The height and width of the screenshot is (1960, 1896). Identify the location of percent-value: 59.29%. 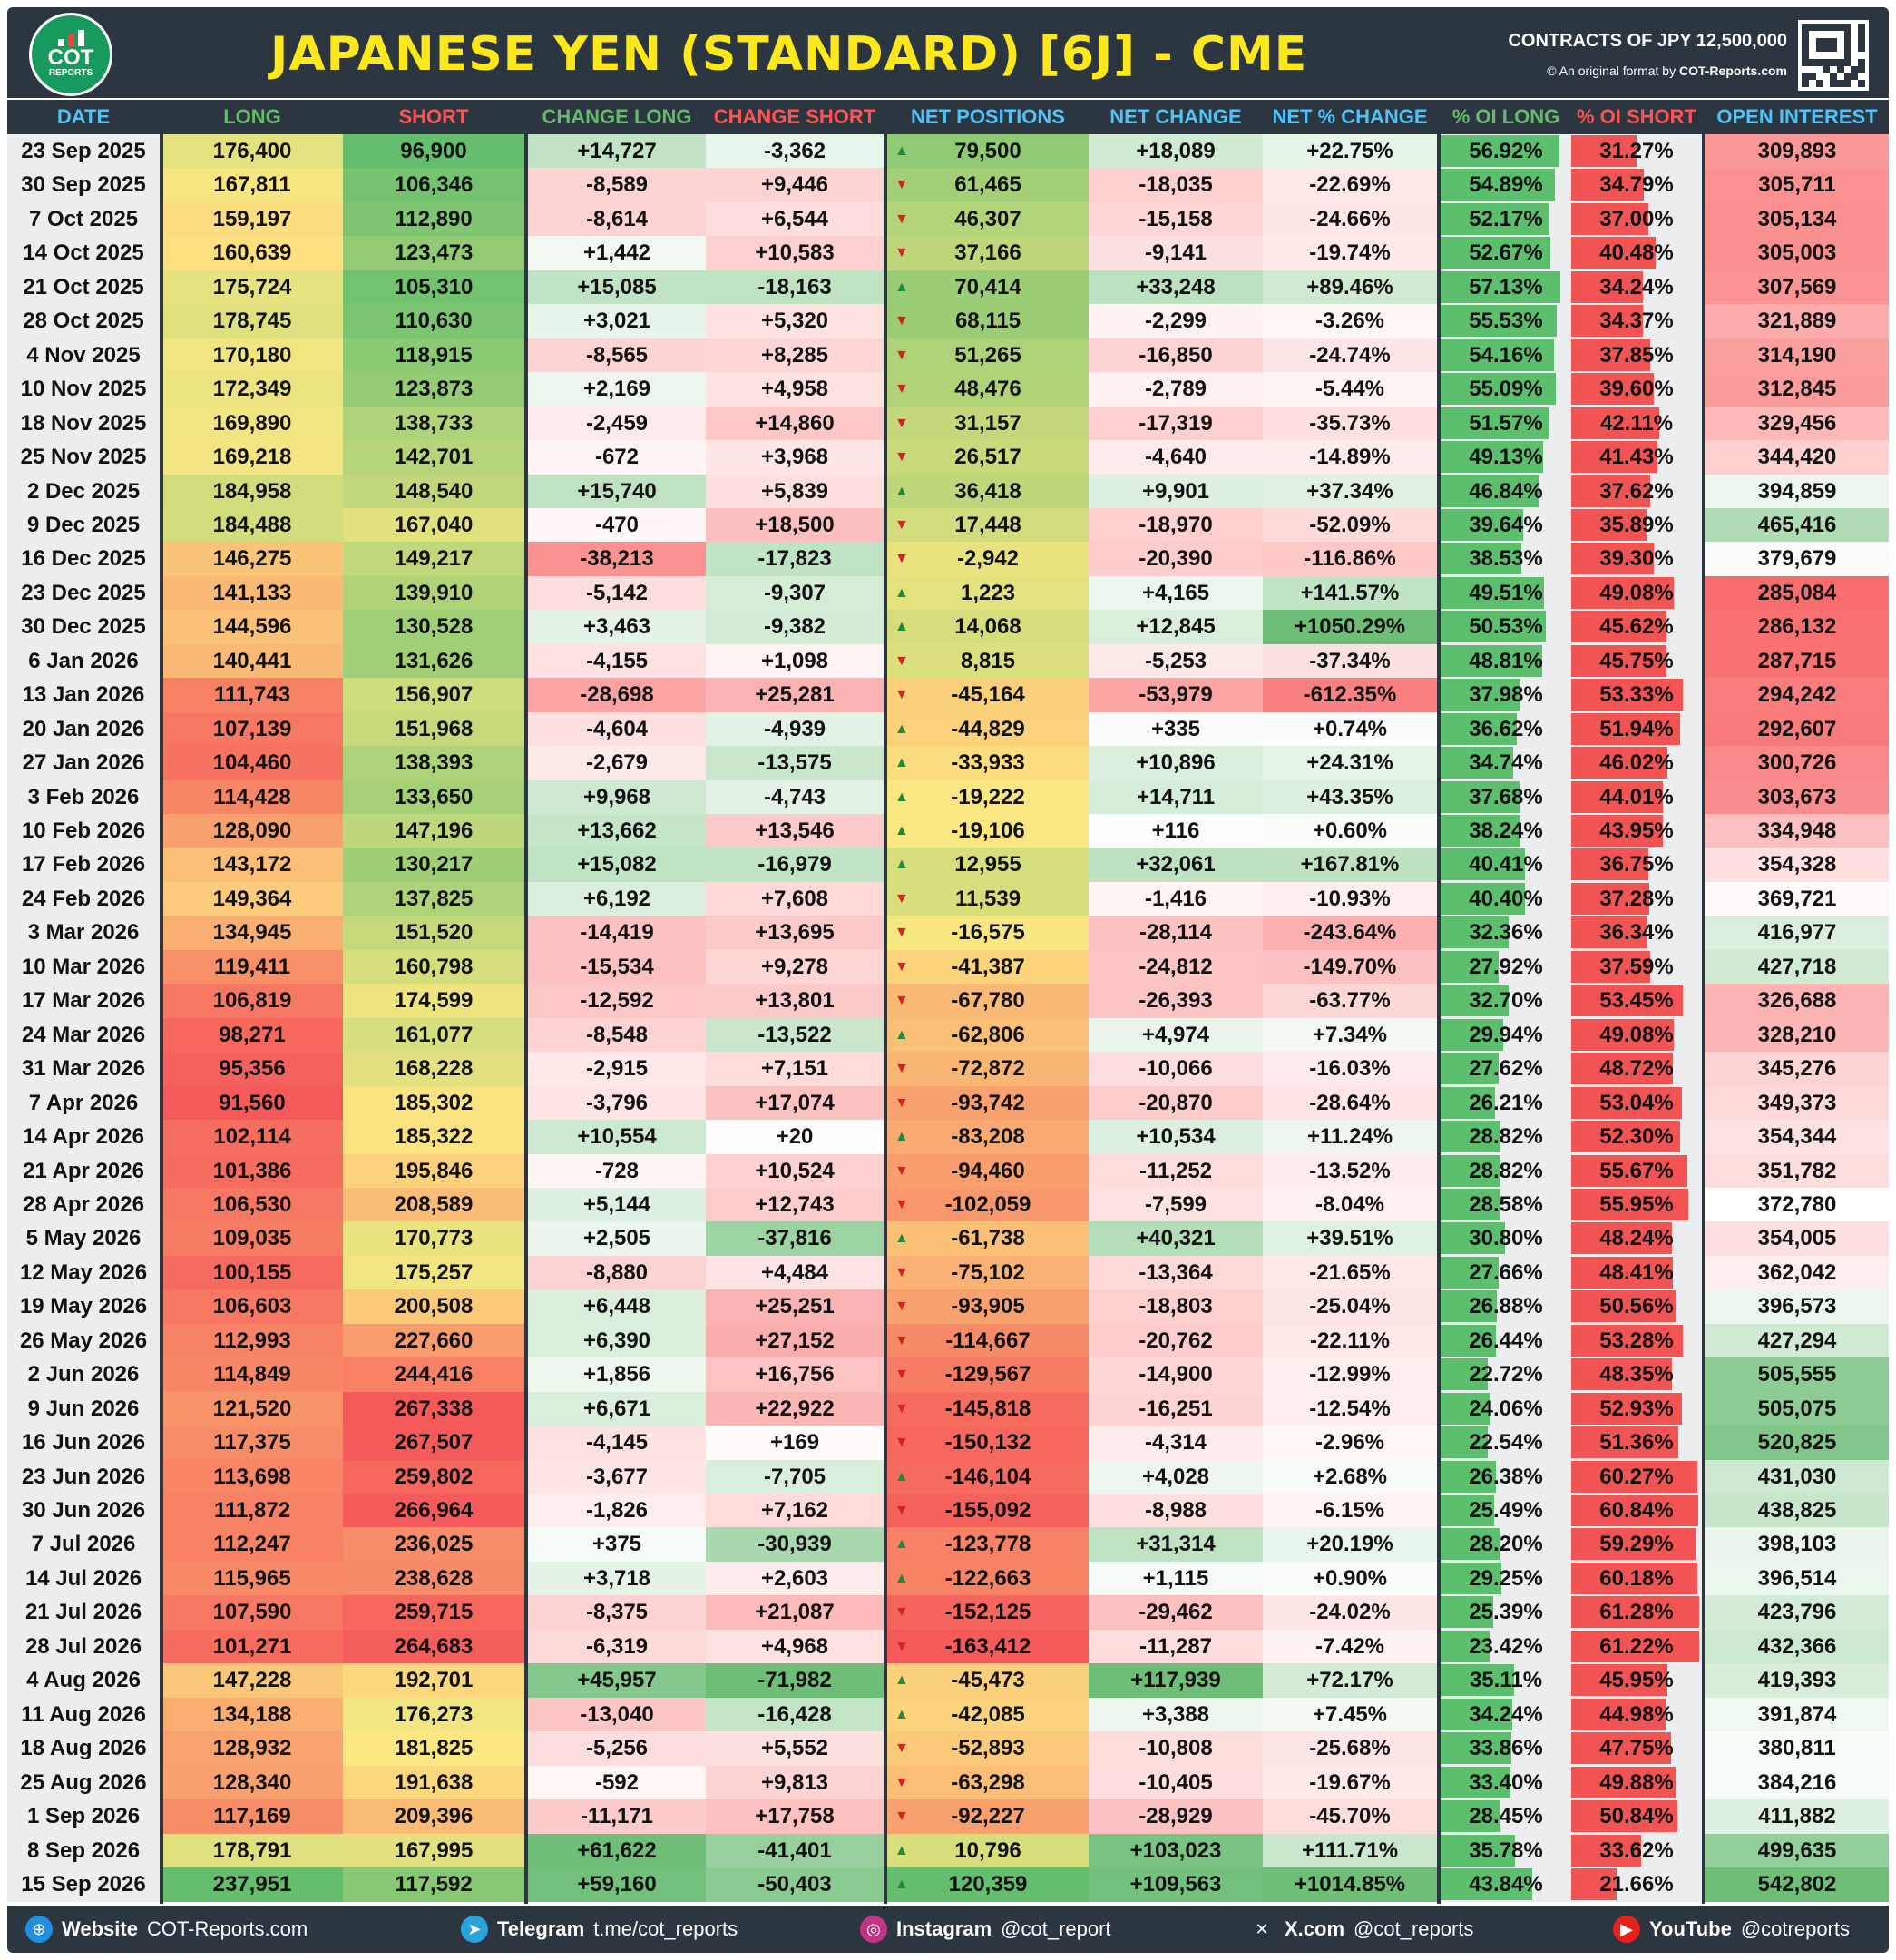
(1636, 1544).